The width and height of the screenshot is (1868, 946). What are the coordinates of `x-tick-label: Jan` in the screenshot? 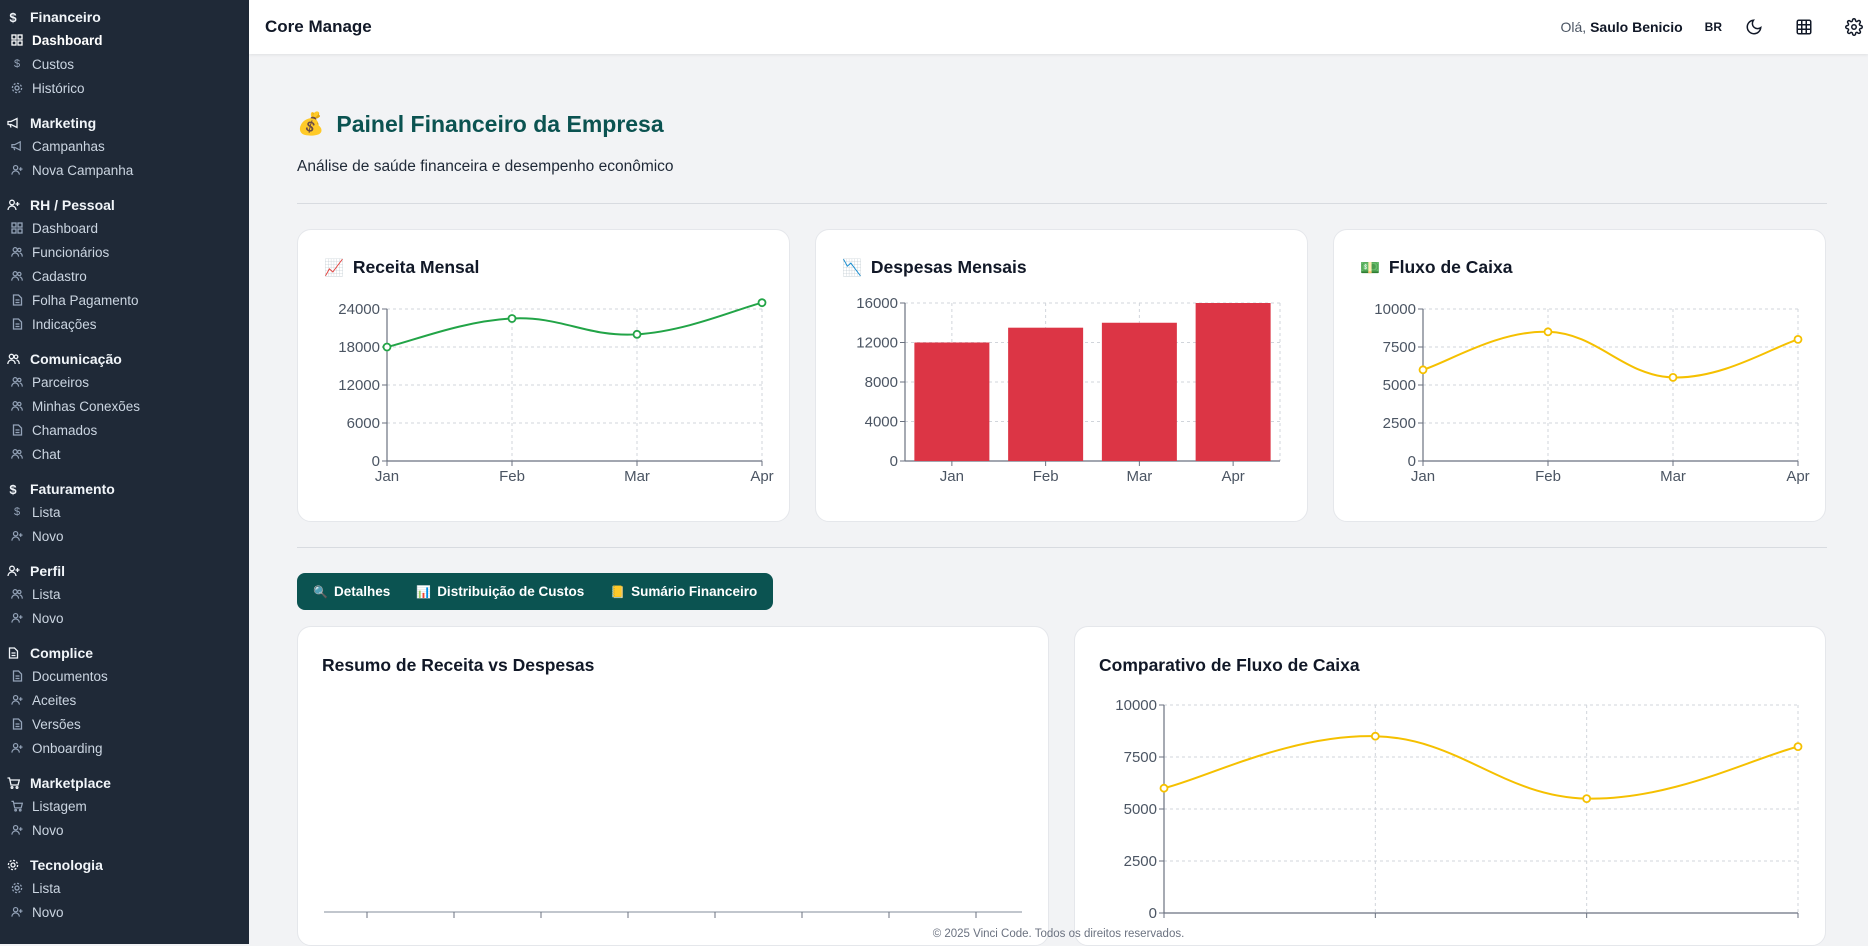 It's located at (952, 476).